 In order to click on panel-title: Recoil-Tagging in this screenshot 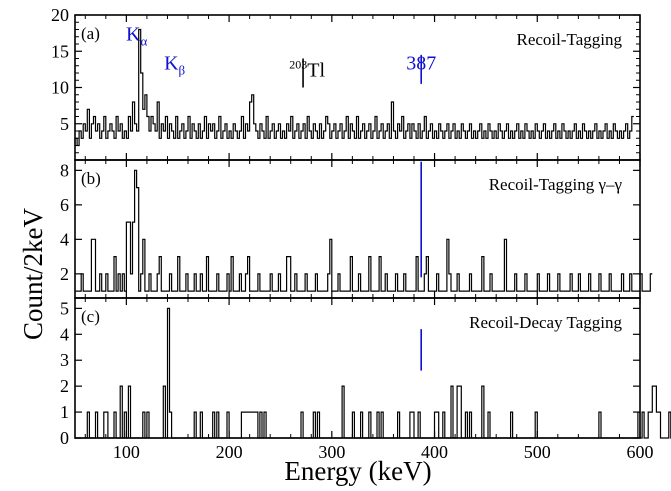, I will do `click(569, 39)`.